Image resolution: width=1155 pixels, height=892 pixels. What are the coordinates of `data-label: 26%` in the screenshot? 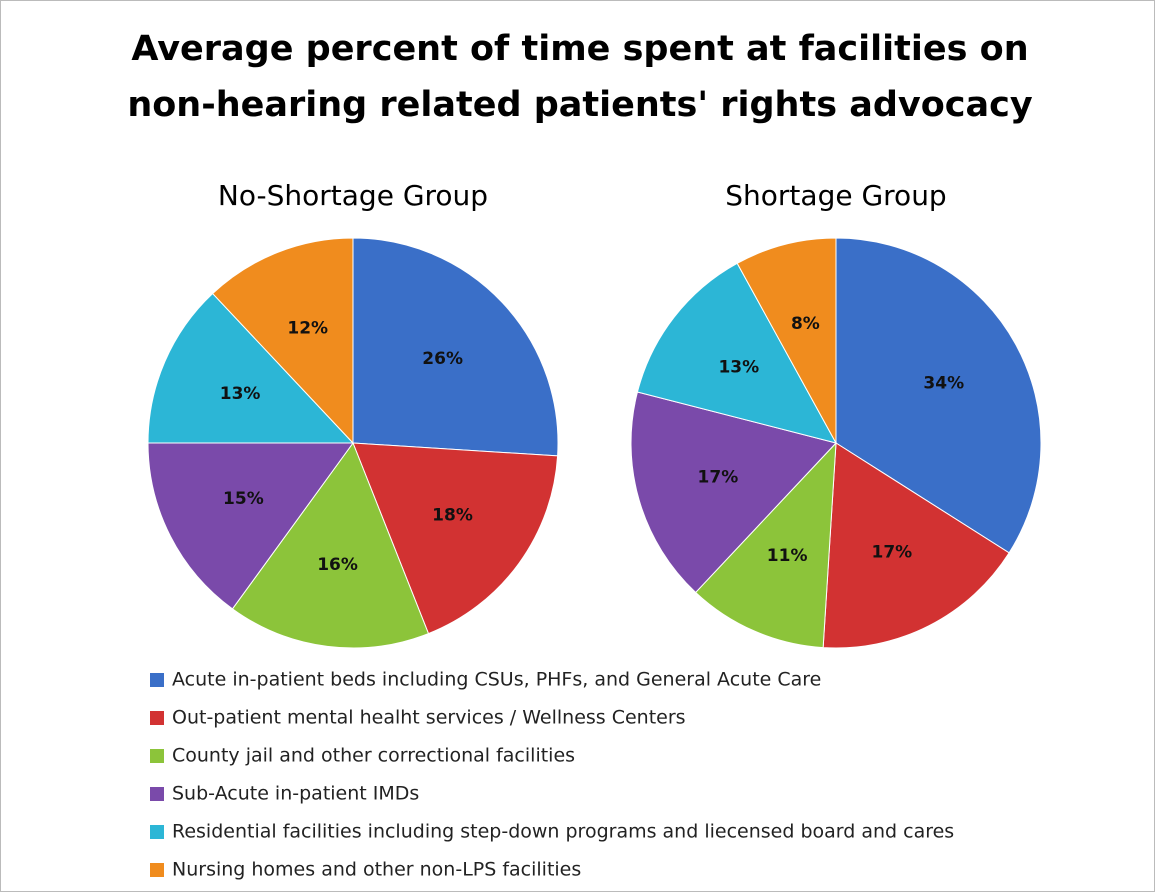 It's located at (442, 359).